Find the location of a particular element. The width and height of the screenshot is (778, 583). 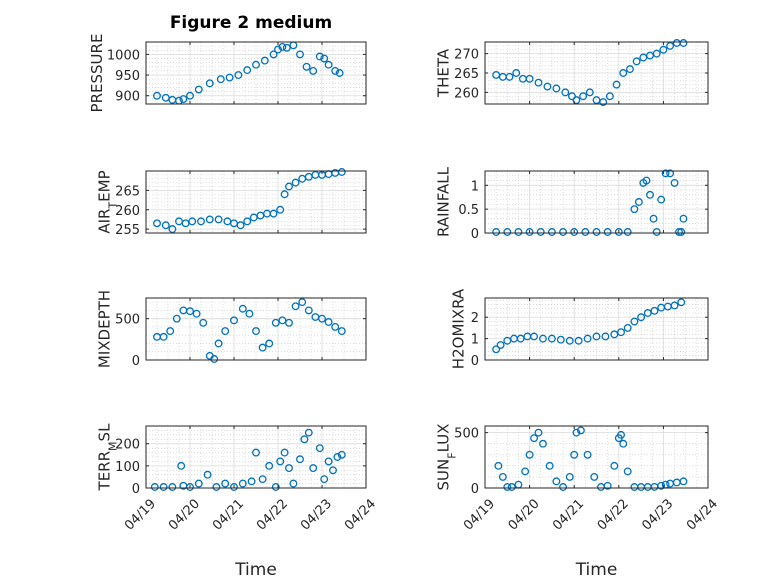

y-tick-label: 255 is located at coordinates (127, 230).